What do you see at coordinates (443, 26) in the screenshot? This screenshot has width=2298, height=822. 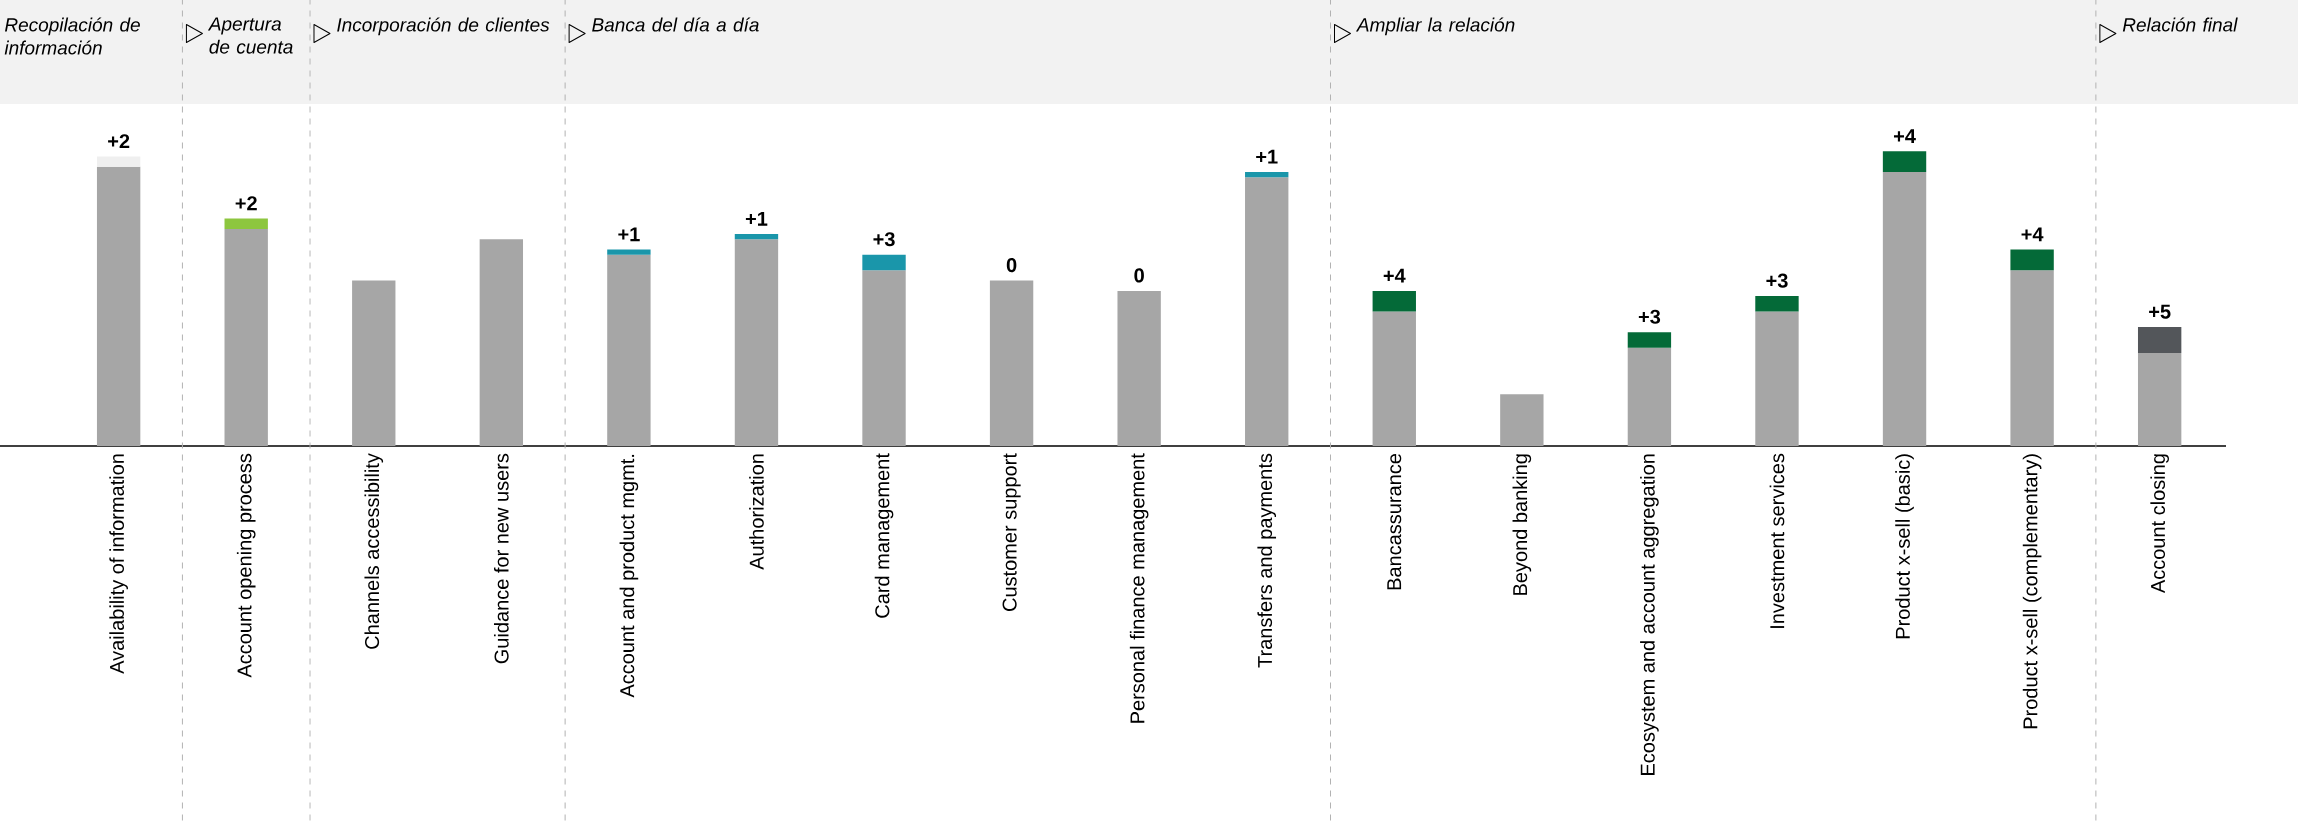 I see `text: Incorporación de clientes` at bounding box center [443, 26].